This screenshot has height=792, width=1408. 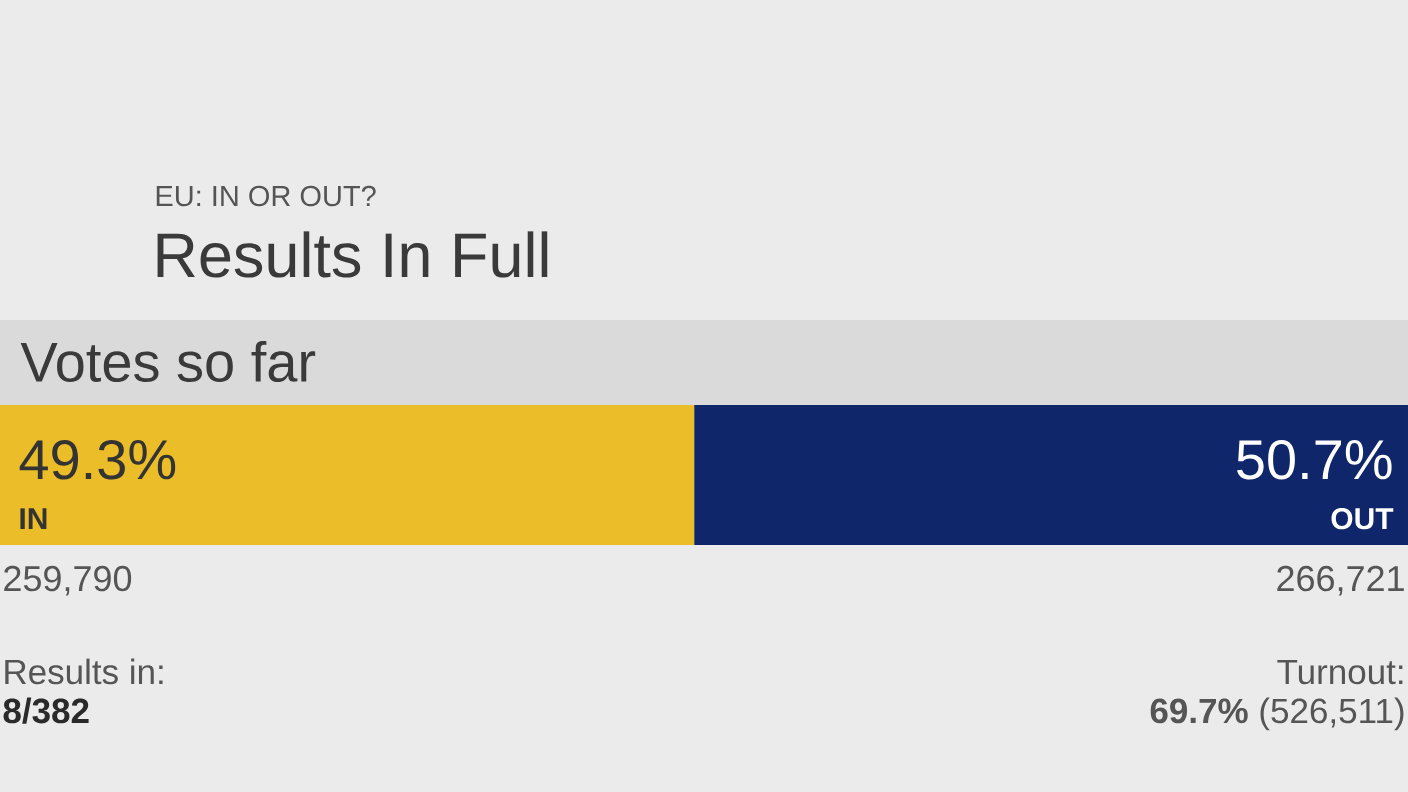 What do you see at coordinates (352, 254) in the screenshot?
I see `chart-subtitle: Results In Full` at bounding box center [352, 254].